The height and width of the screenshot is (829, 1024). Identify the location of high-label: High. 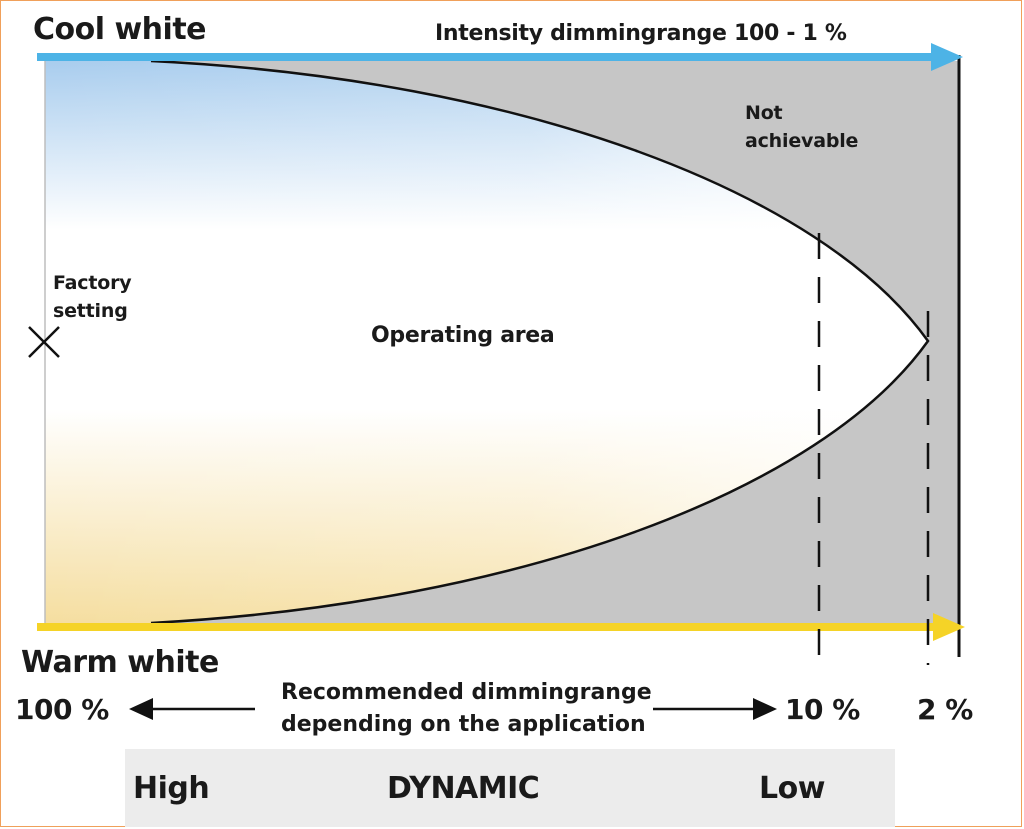
(171, 788).